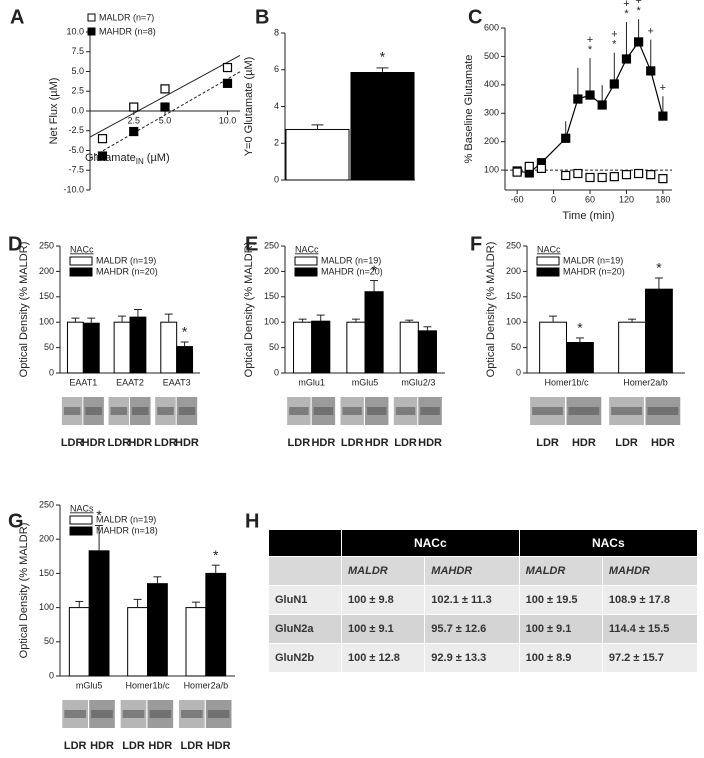 The width and height of the screenshot is (704, 758). What do you see at coordinates (650, 571) in the screenshot?
I see `table-cell: MAHDR` at bounding box center [650, 571].